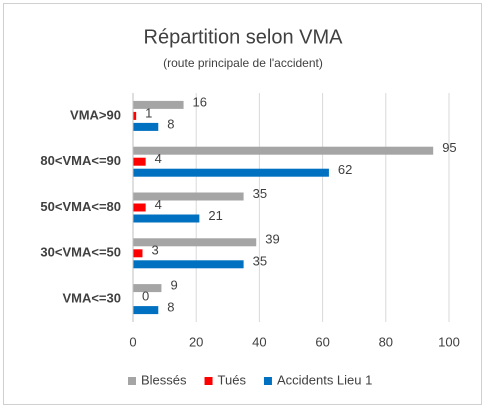 Image resolution: width=485 pixels, height=415 pixels. Describe the element at coordinates (322, 341) in the screenshot. I see `x-tick-label: 60` at that location.